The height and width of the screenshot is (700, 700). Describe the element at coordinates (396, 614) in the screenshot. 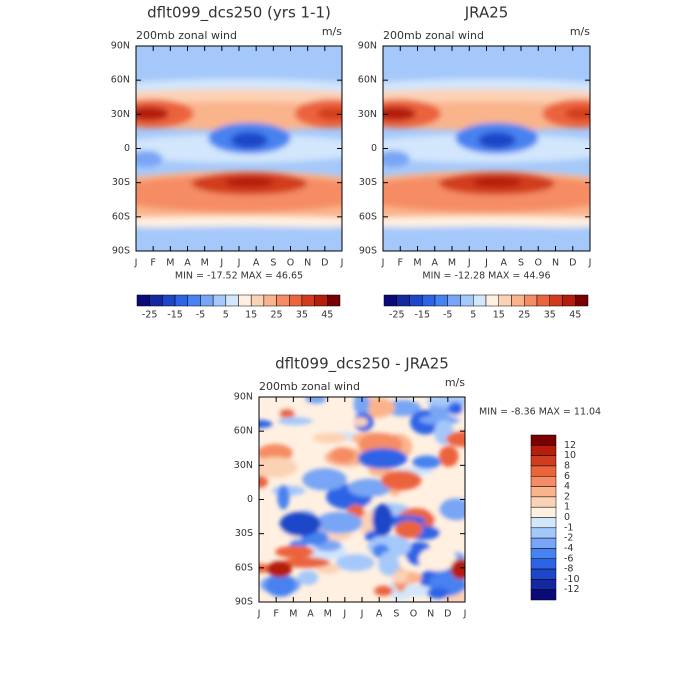

I see `x-tick-label: S` at that location.